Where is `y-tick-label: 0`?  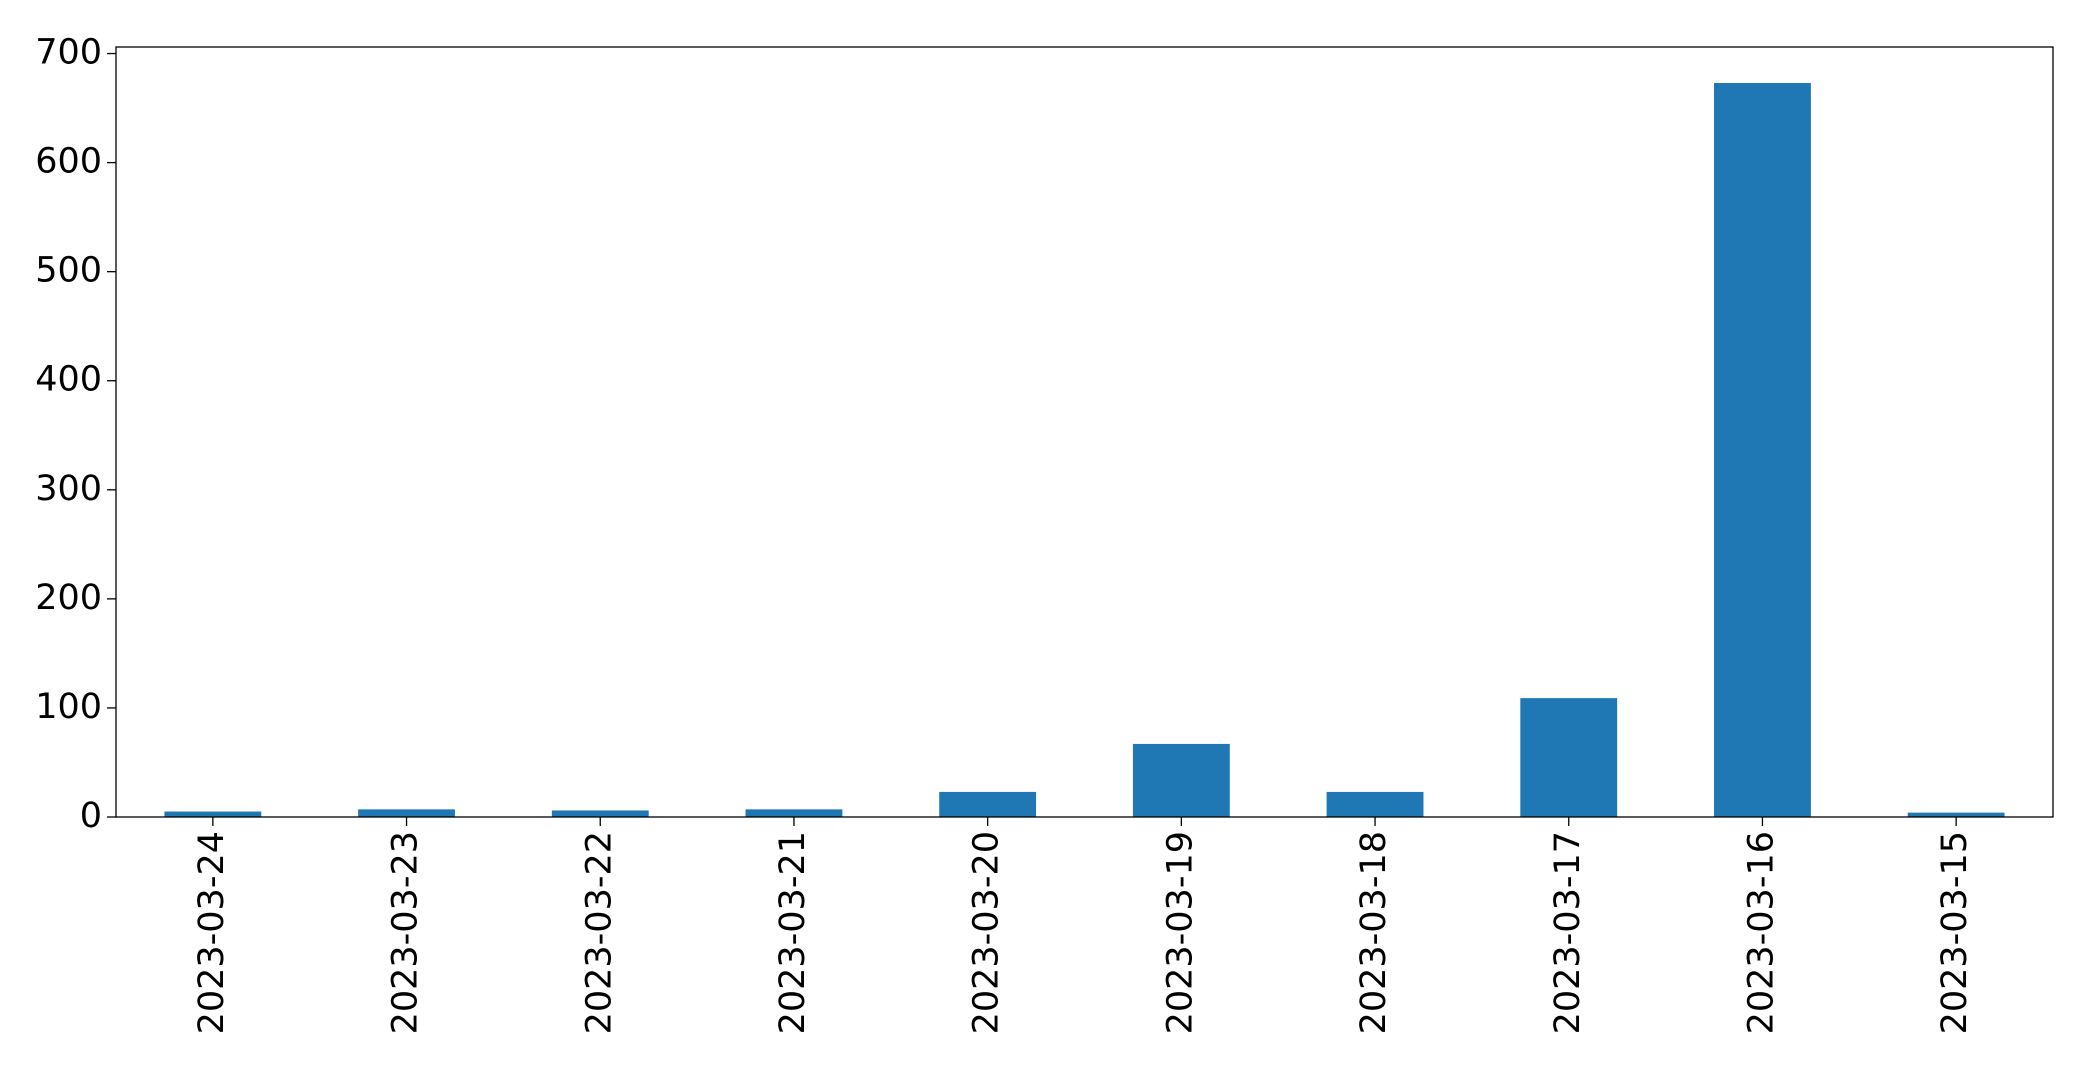 y-tick-label: 0 is located at coordinates (91, 816).